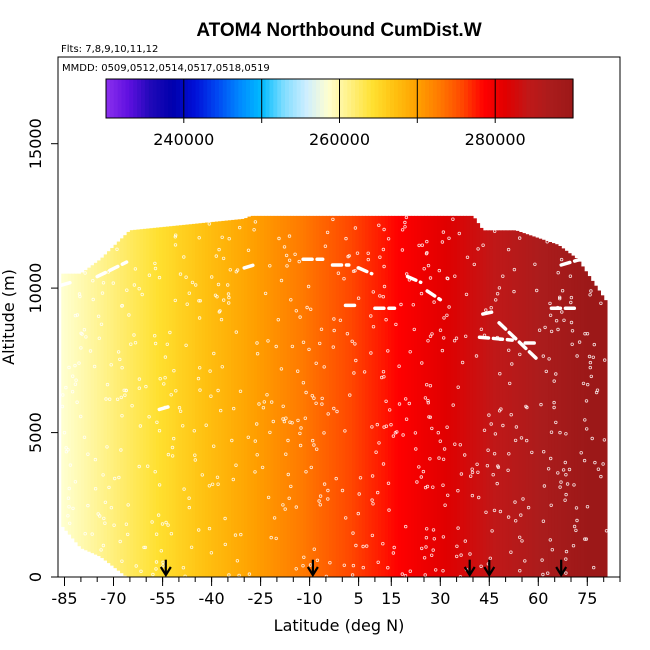 This screenshot has width=650, height=650. I want to click on x-tick-label: 45, so click(489, 598).